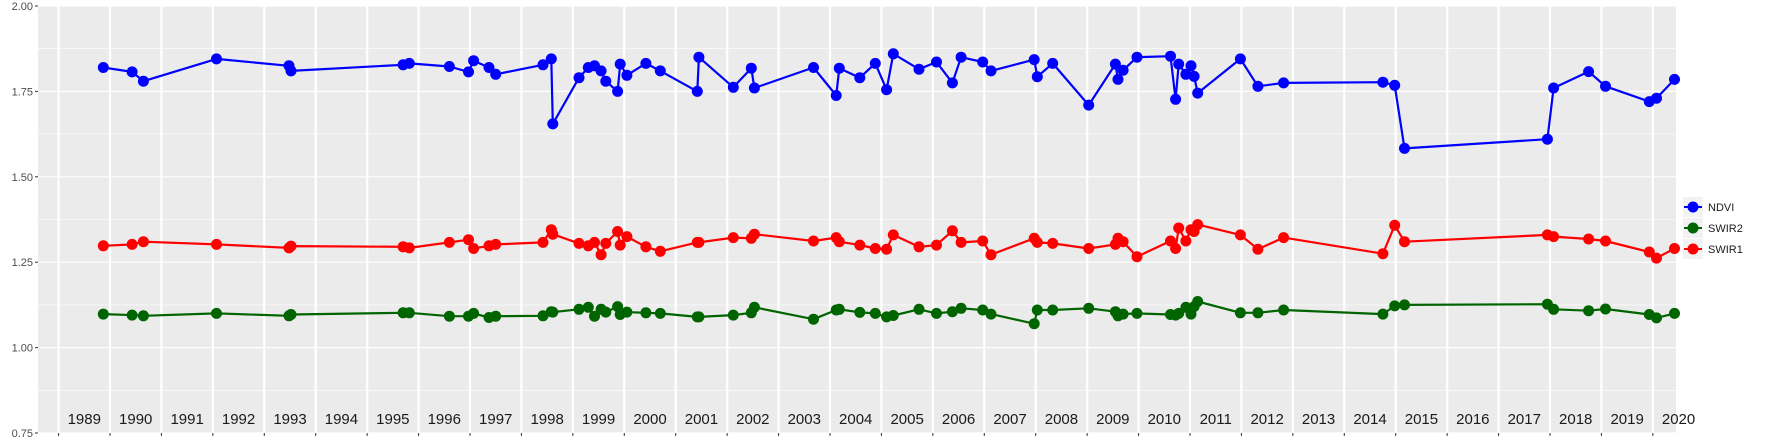  Describe the element at coordinates (804, 419) in the screenshot. I see `year-label: 2003` at that location.